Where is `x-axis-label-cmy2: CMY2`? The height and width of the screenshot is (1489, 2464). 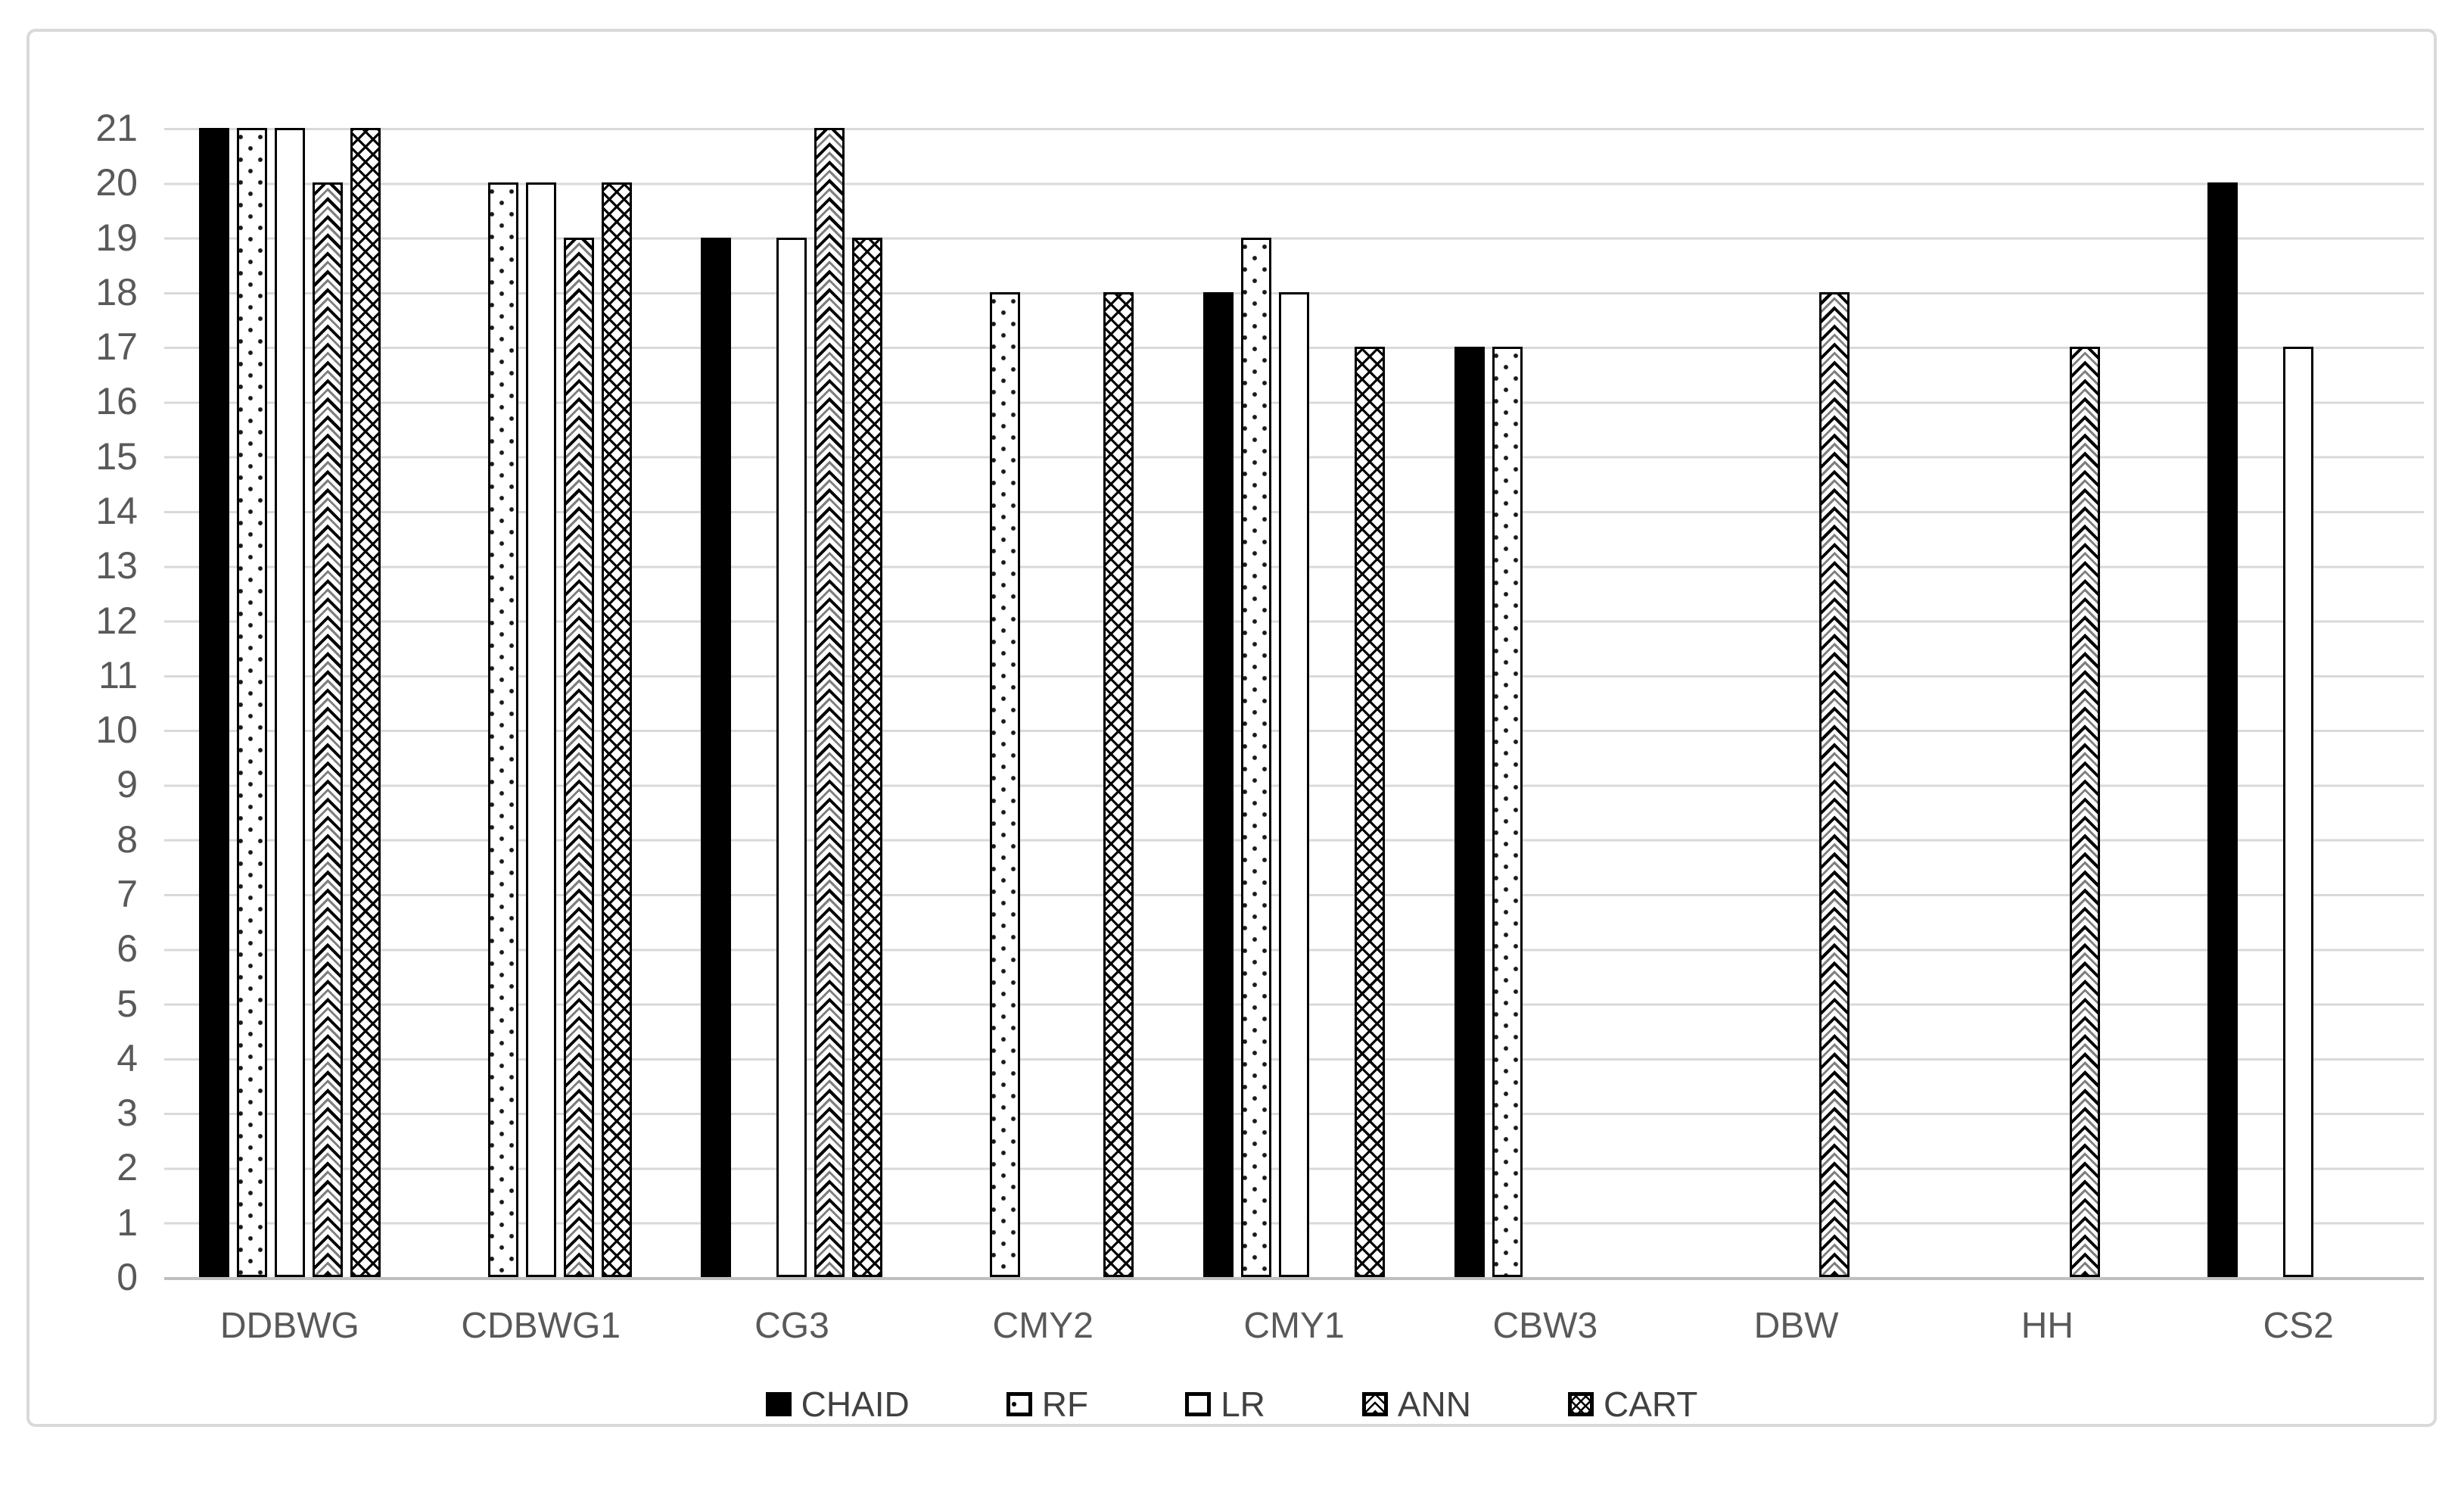 x-axis-label-cmy2: CMY2 is located at coordinates (1043, 1326).